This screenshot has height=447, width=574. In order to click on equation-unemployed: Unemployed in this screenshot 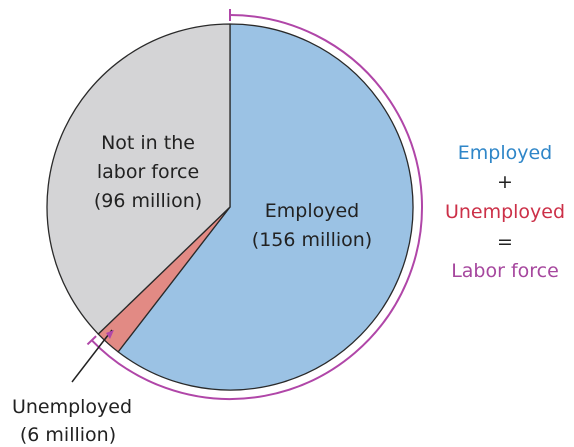, I will do `click(505, 212)`.